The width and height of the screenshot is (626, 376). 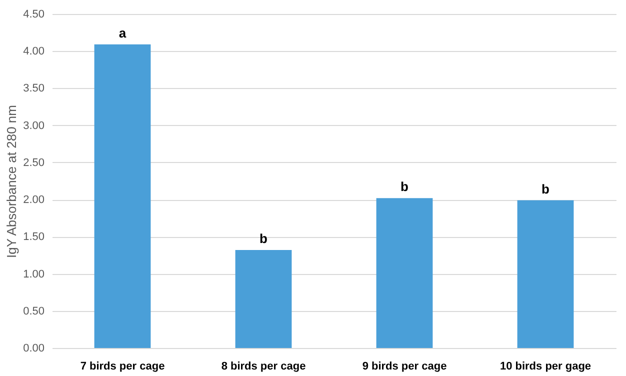 I want to click on x-tick-label: 8 birds per cage, so click(x=263, y=366).